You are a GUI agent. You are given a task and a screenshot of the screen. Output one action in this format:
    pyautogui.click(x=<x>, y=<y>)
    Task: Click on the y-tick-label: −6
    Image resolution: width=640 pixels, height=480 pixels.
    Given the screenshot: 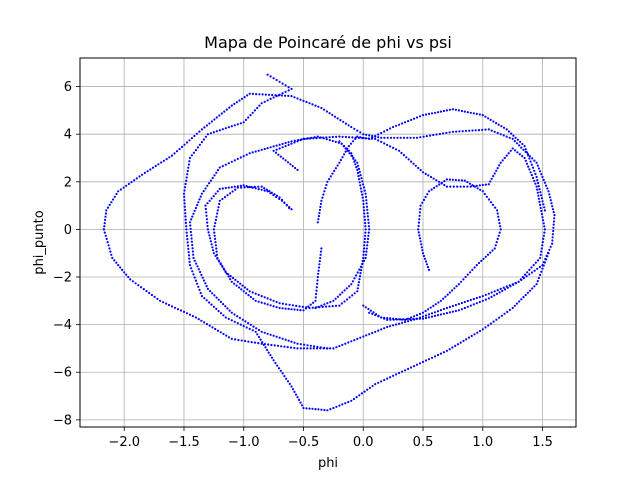 What is the action you would take?
    pyautogui.click(x=62, y=373)
    